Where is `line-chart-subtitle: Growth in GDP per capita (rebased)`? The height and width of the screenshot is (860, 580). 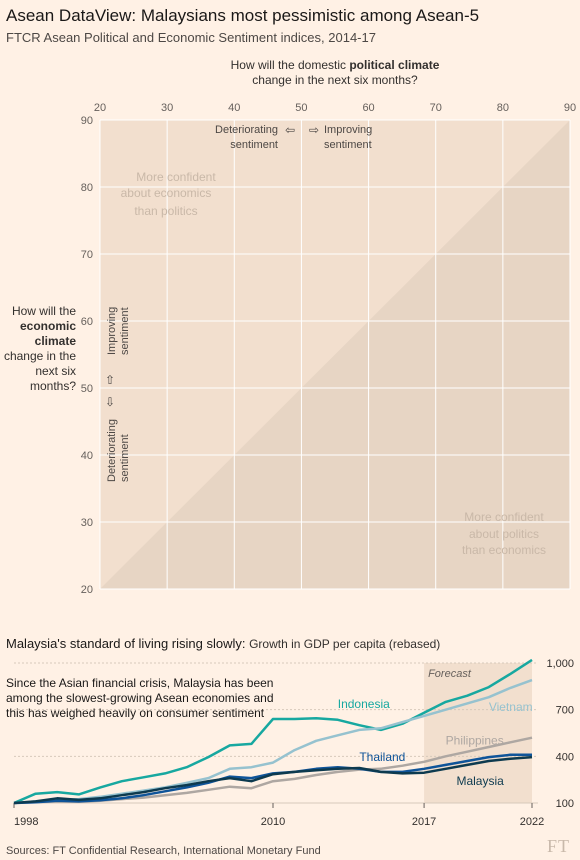
line-chart-subtitle: Growth in GDP per capita (rebased) is located at coordinates (345, 644).